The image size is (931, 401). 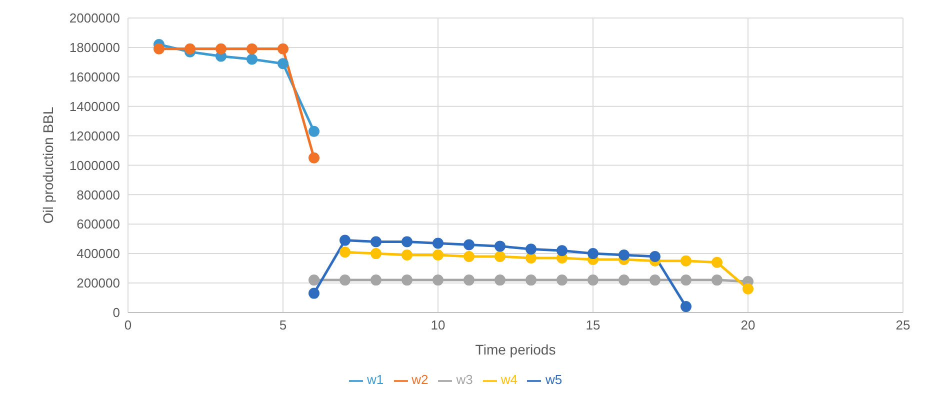 I want to click on y-tick-label: 1000000, so click(x=94, y=165).